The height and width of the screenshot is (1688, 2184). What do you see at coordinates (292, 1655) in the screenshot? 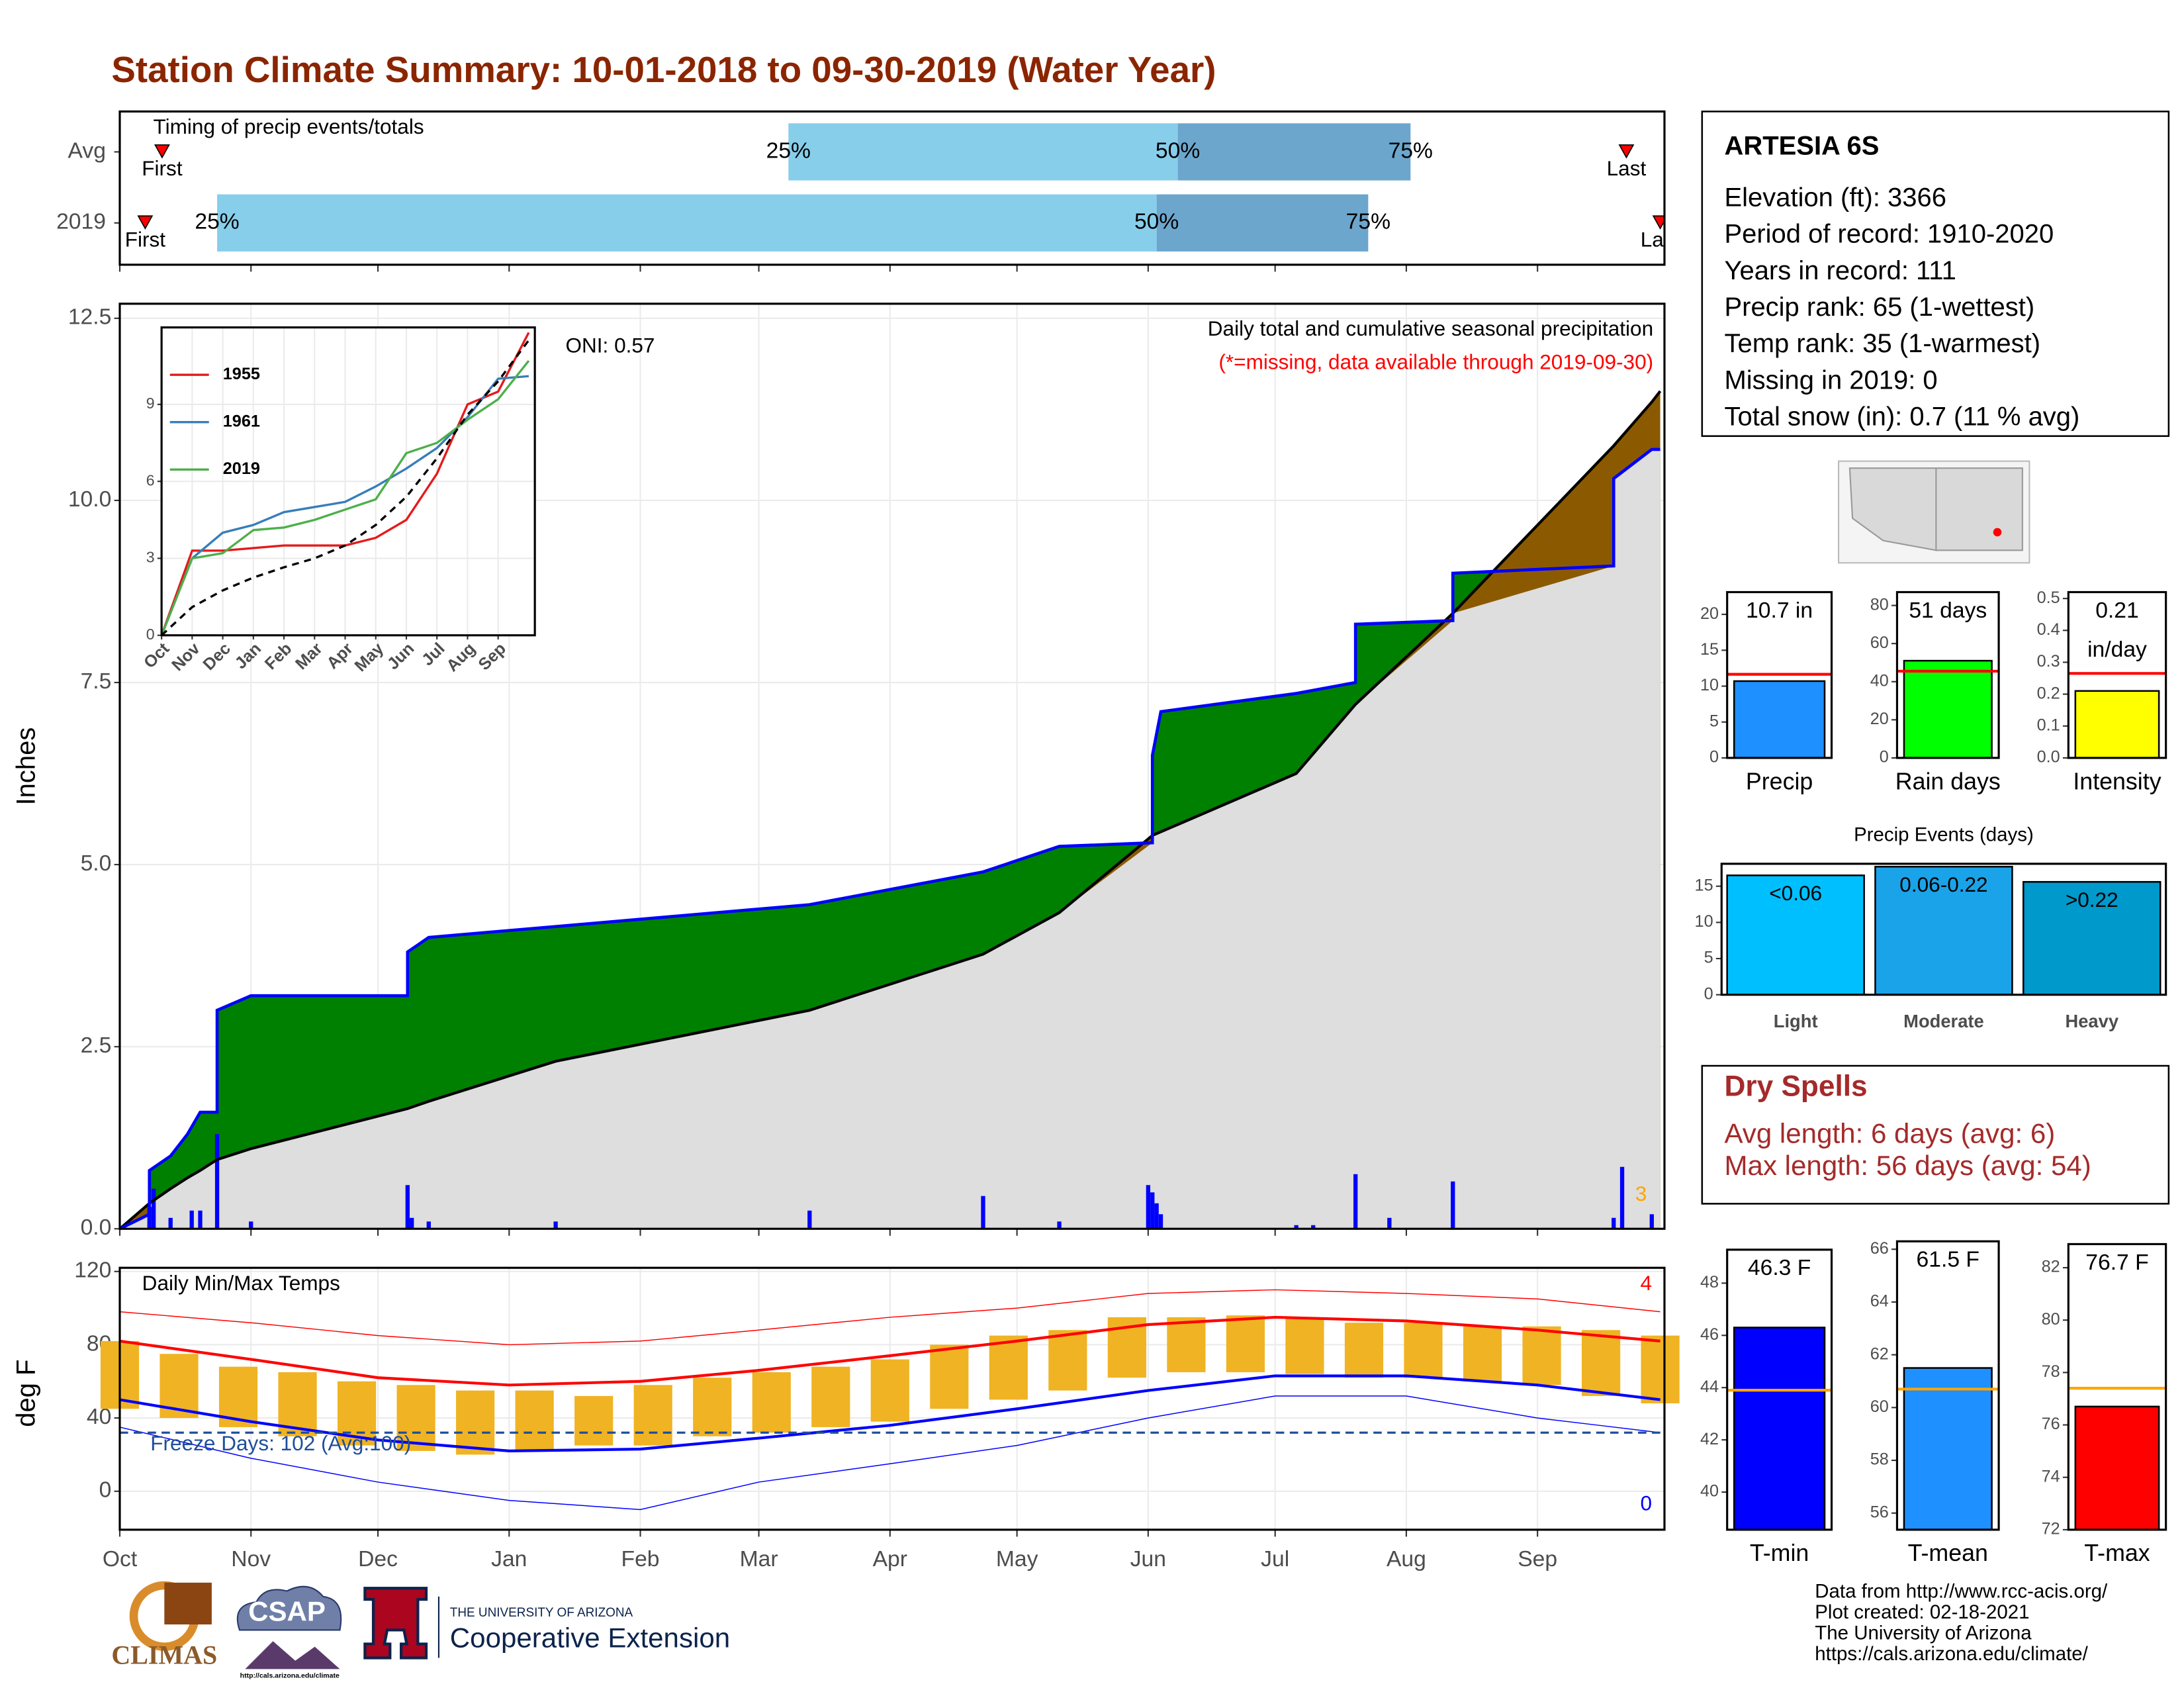
I see `csap-logo-mountain` at bounding box center [292, 1655].